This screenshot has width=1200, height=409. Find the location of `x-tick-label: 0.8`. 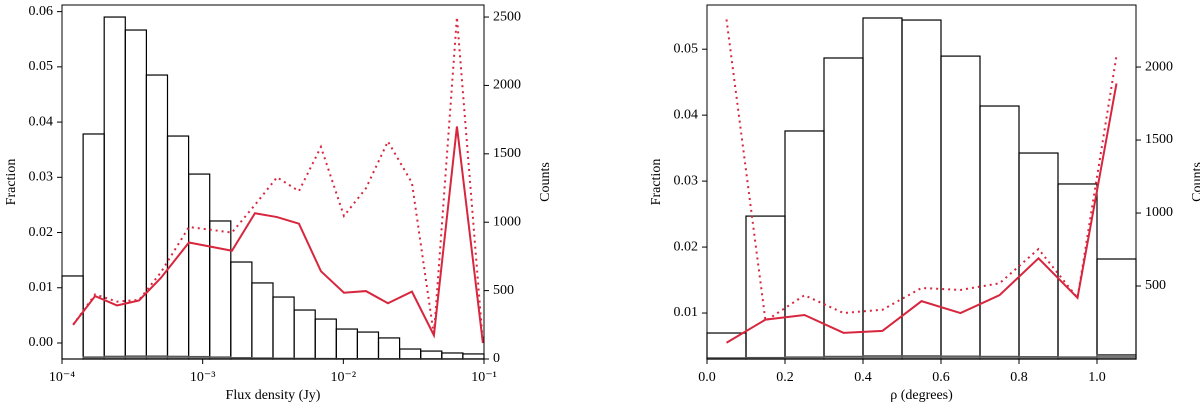

x-tick-label: 0.8 is located at coordinates (1019, 377).